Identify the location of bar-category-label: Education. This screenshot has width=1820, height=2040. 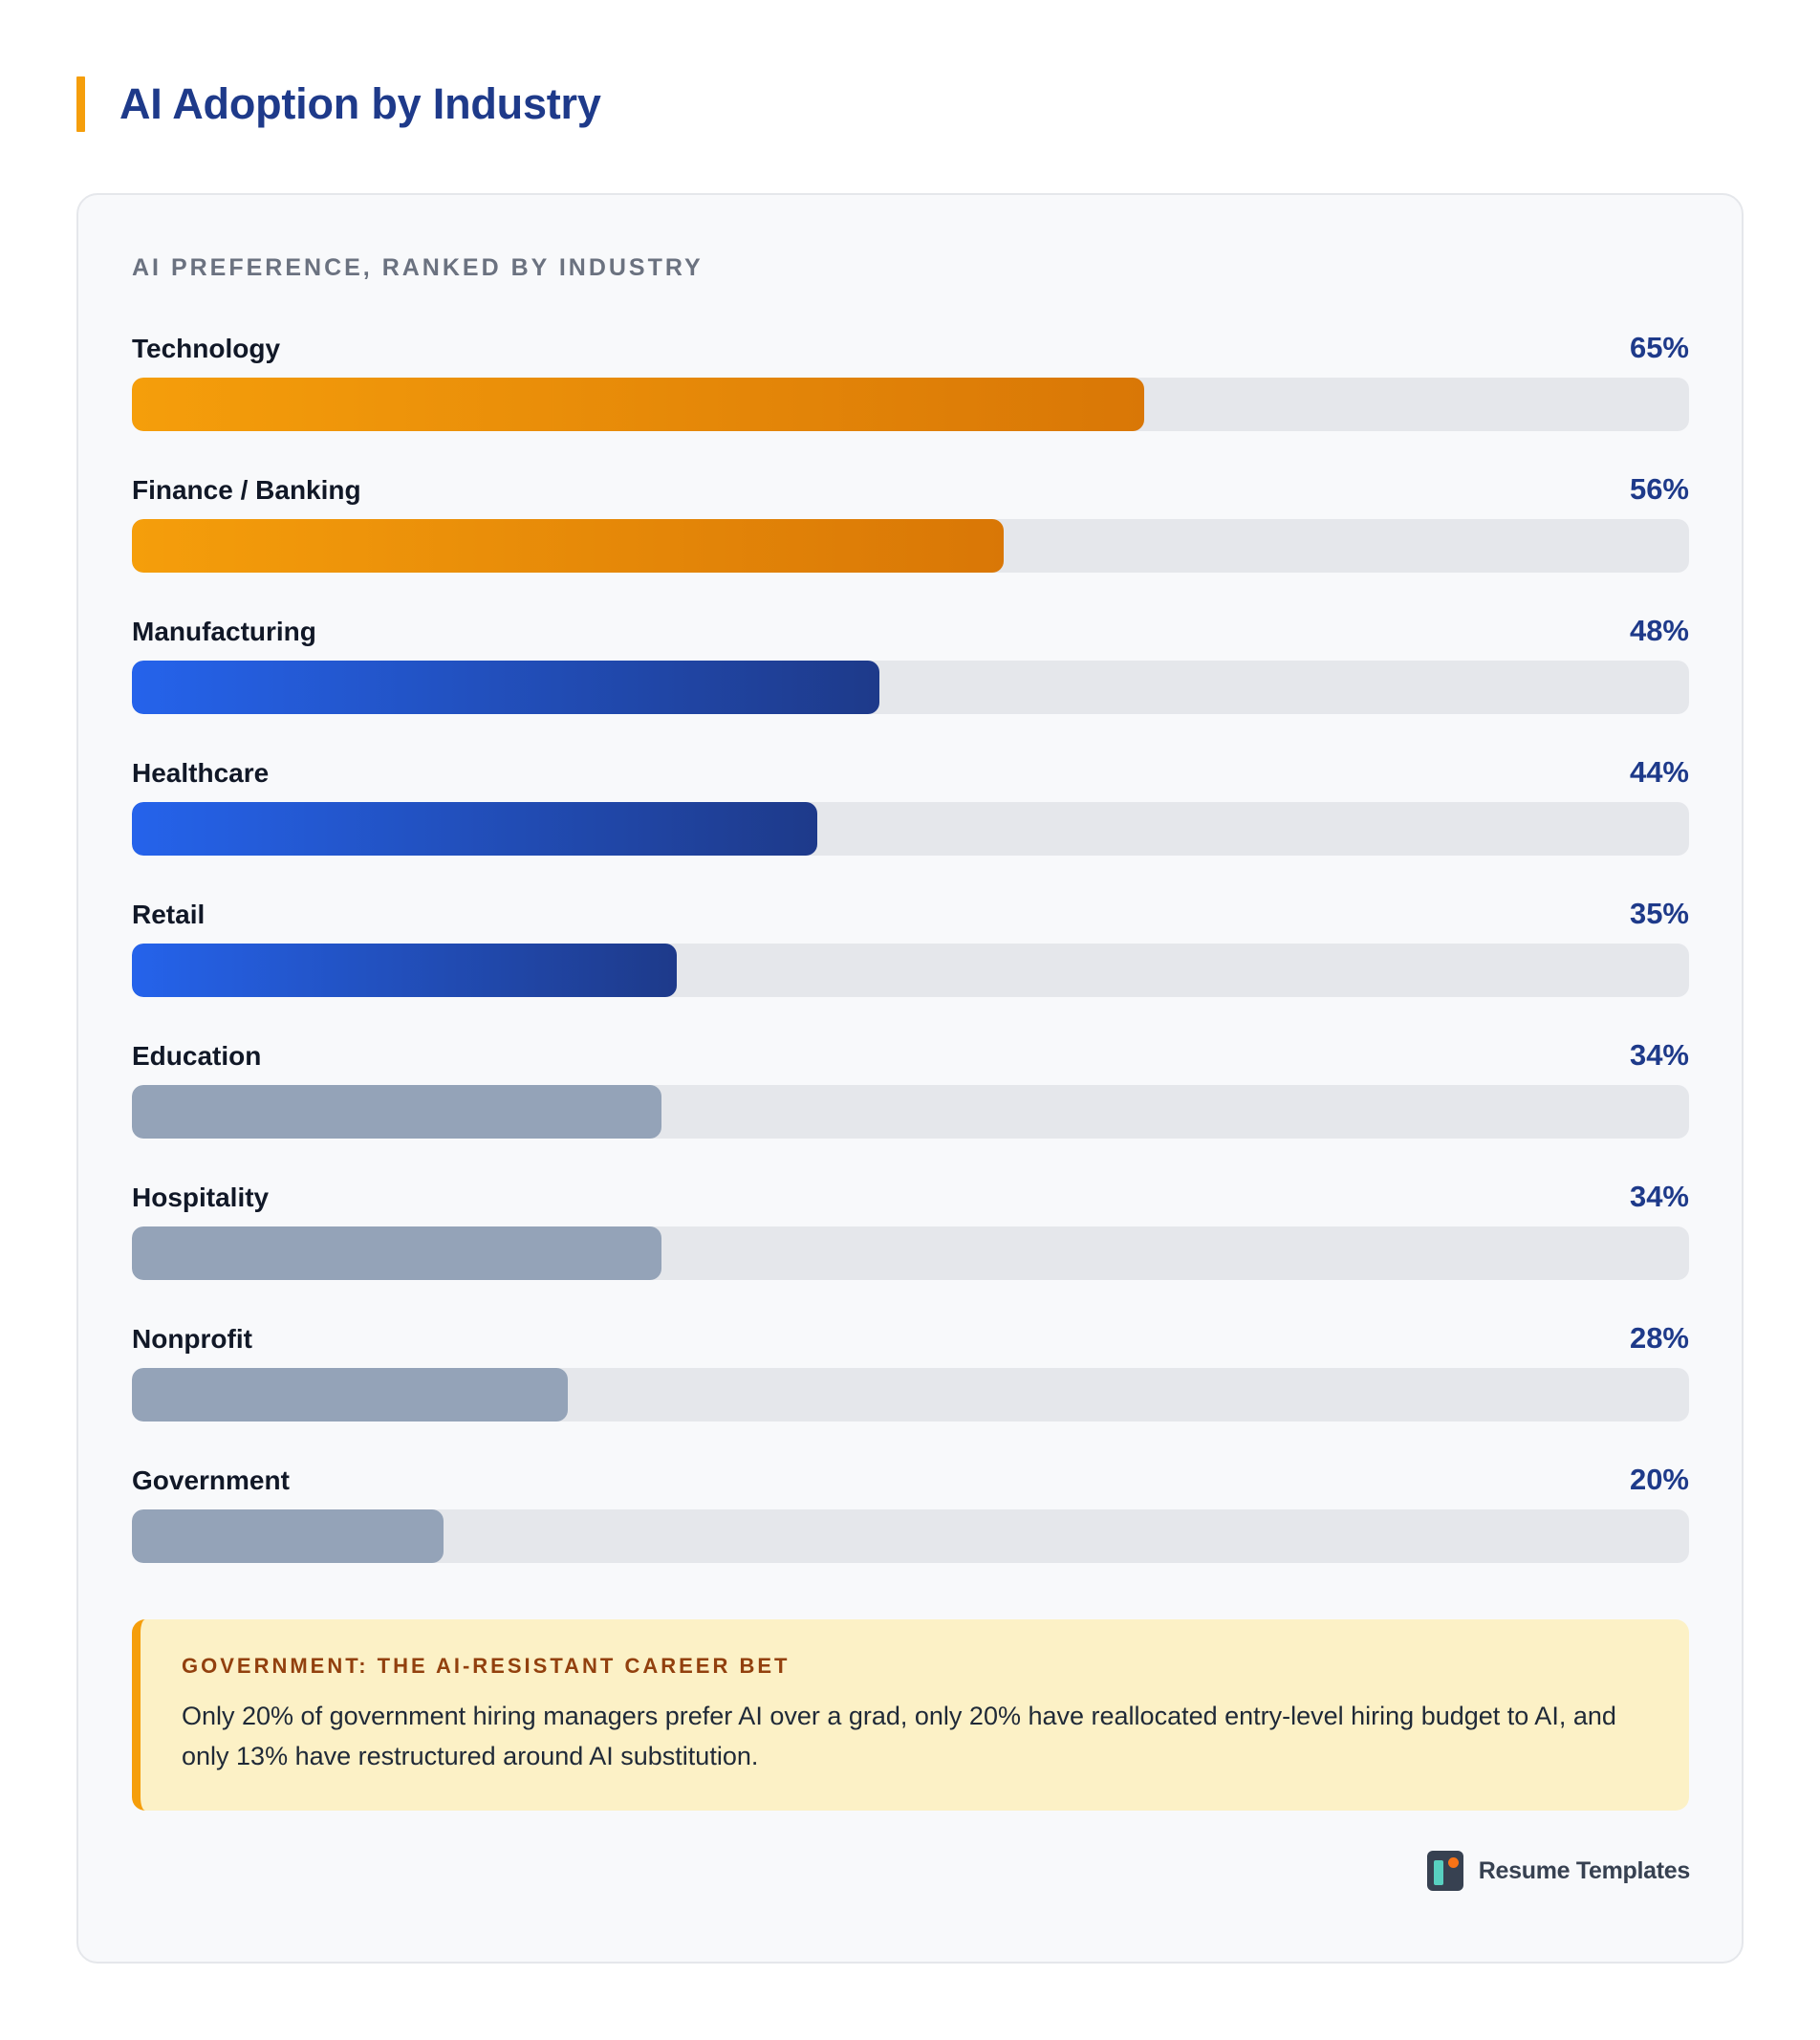
(197, 1056).